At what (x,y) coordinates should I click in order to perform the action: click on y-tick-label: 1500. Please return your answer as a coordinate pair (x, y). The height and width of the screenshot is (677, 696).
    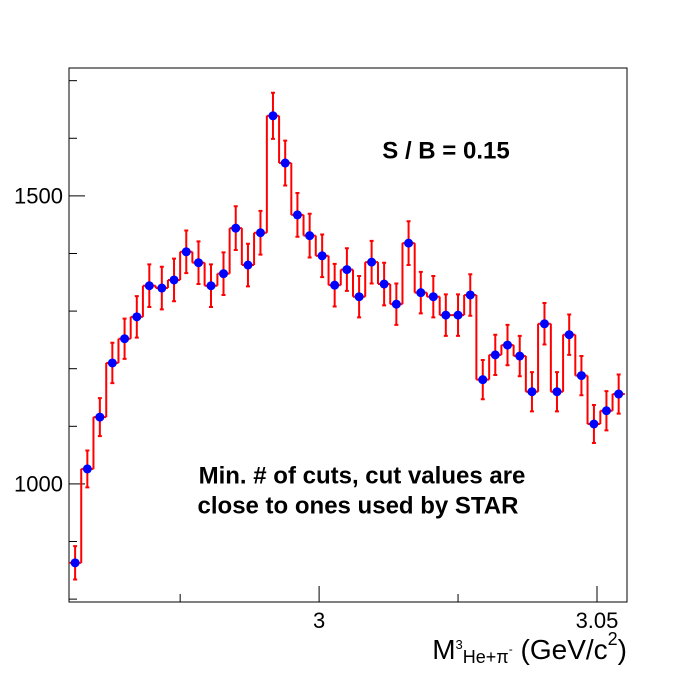
    Looking at the image, I should click on (38, 196).